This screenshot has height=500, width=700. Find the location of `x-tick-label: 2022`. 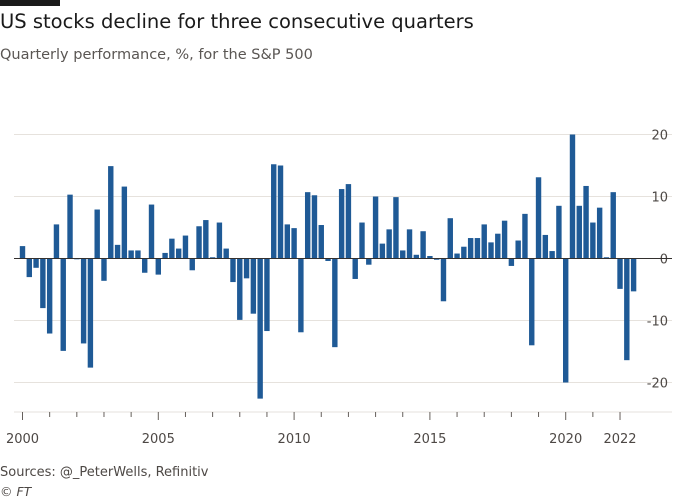

x-tick-label: 2022 is located at coordinates (619, 439).